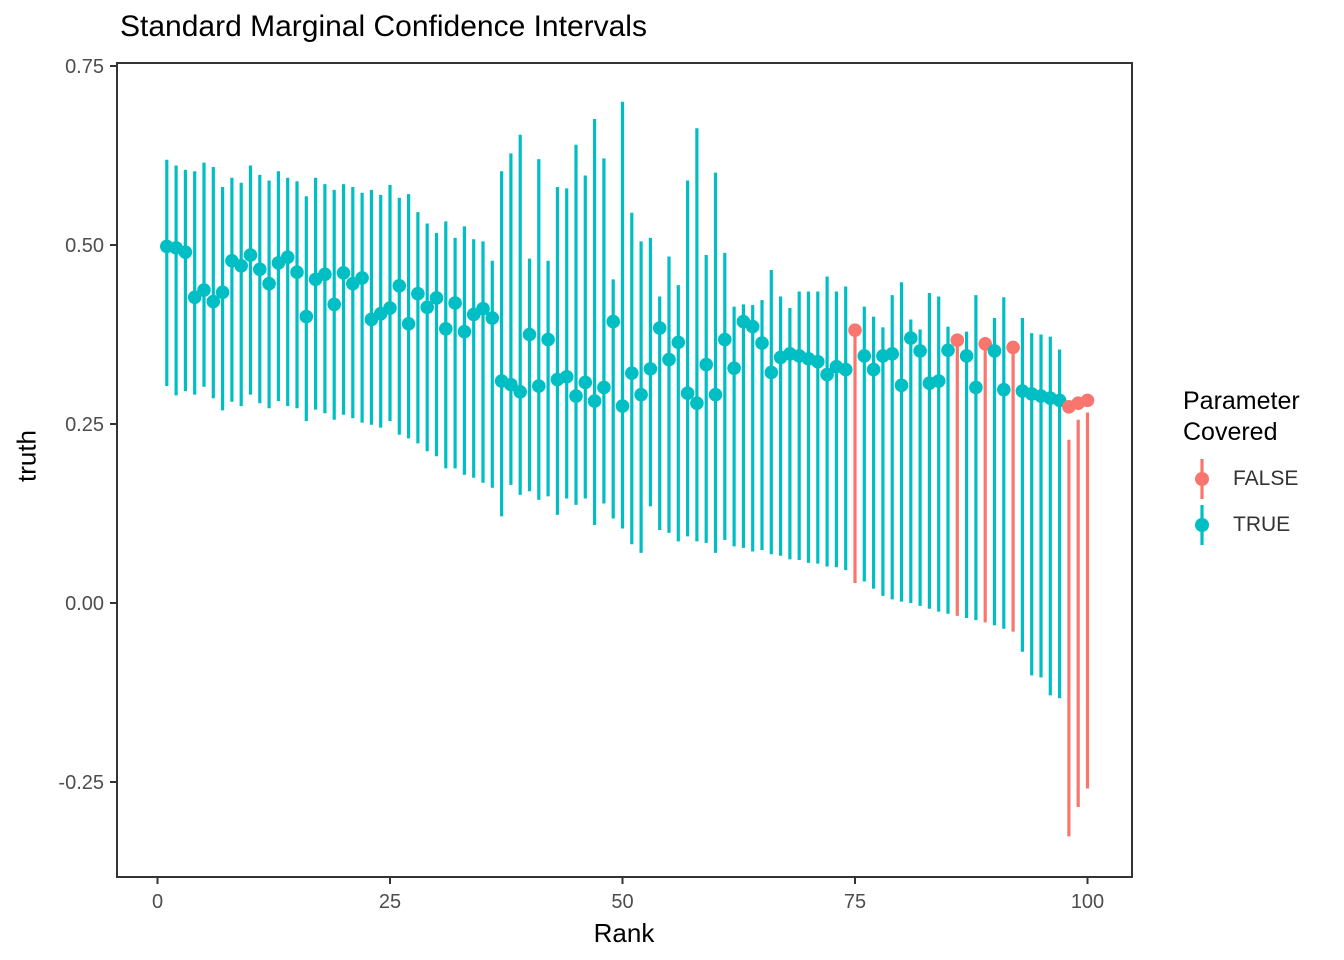 This screenshot has width=1344, height=960. I want to click on y-tick-label: 0.25, so click(84, 425).